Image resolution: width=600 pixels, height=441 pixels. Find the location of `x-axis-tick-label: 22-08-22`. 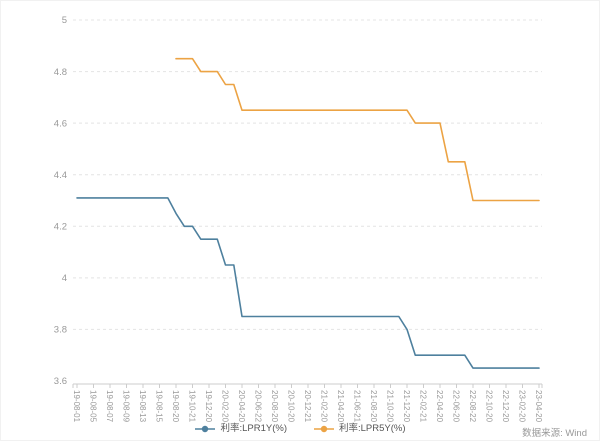

x-axis-tick-label: 22-08-22 is located at coordinates (472, 406).